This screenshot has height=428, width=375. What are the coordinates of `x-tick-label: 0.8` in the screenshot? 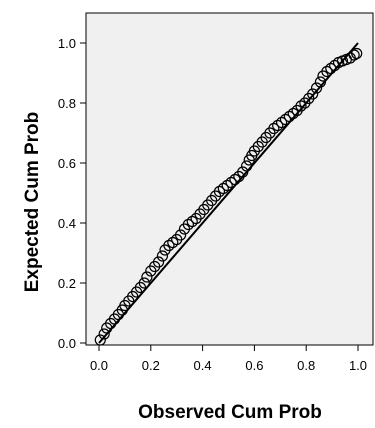 It's located at (306, 365).